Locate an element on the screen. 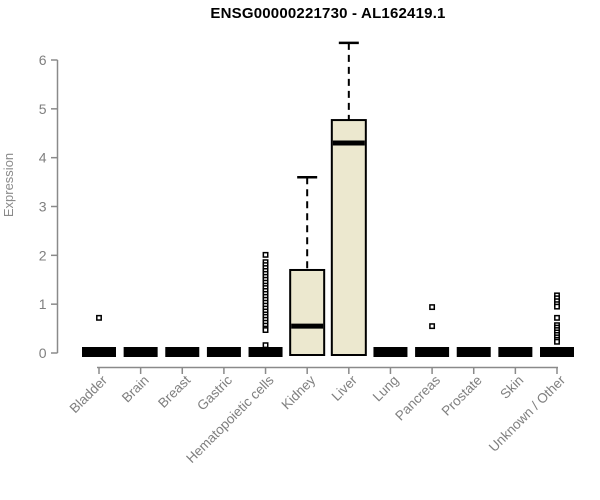 The height and width of the screenshot is (500, 600). y-tick-label: 0 is located at coordinates (43, 353).